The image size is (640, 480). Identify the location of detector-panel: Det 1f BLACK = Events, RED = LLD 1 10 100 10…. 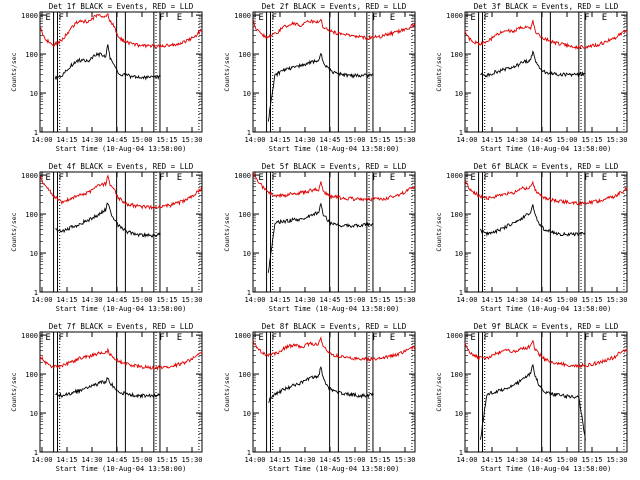
(106, 77).